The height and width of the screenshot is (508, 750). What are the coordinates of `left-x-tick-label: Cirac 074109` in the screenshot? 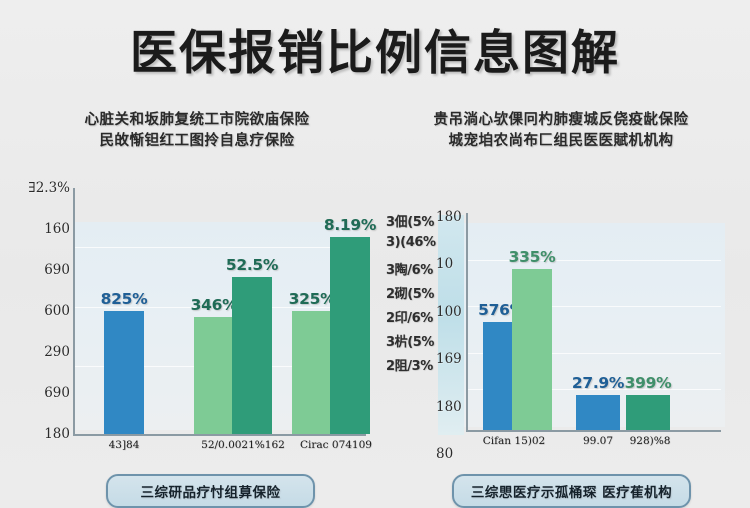 It's located at (336, 445).